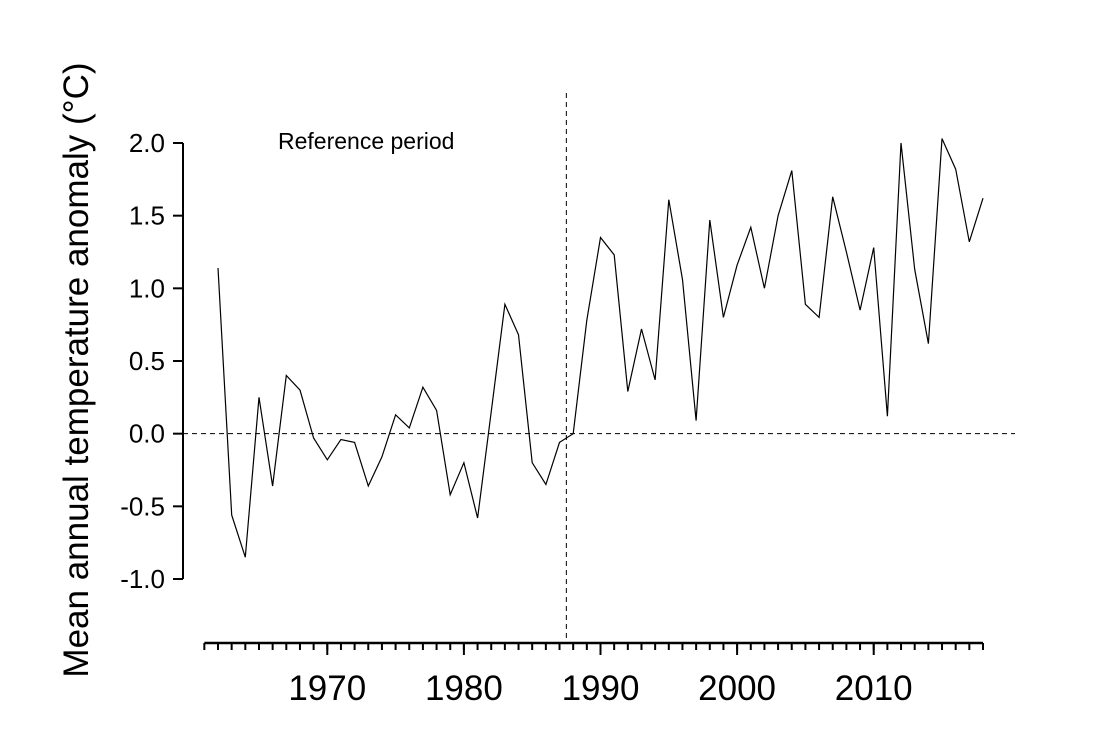 Image resolution: width=1108 pixels, height=737 pixels. I want to click on x-tick-label: 2010, so click(874, 688).